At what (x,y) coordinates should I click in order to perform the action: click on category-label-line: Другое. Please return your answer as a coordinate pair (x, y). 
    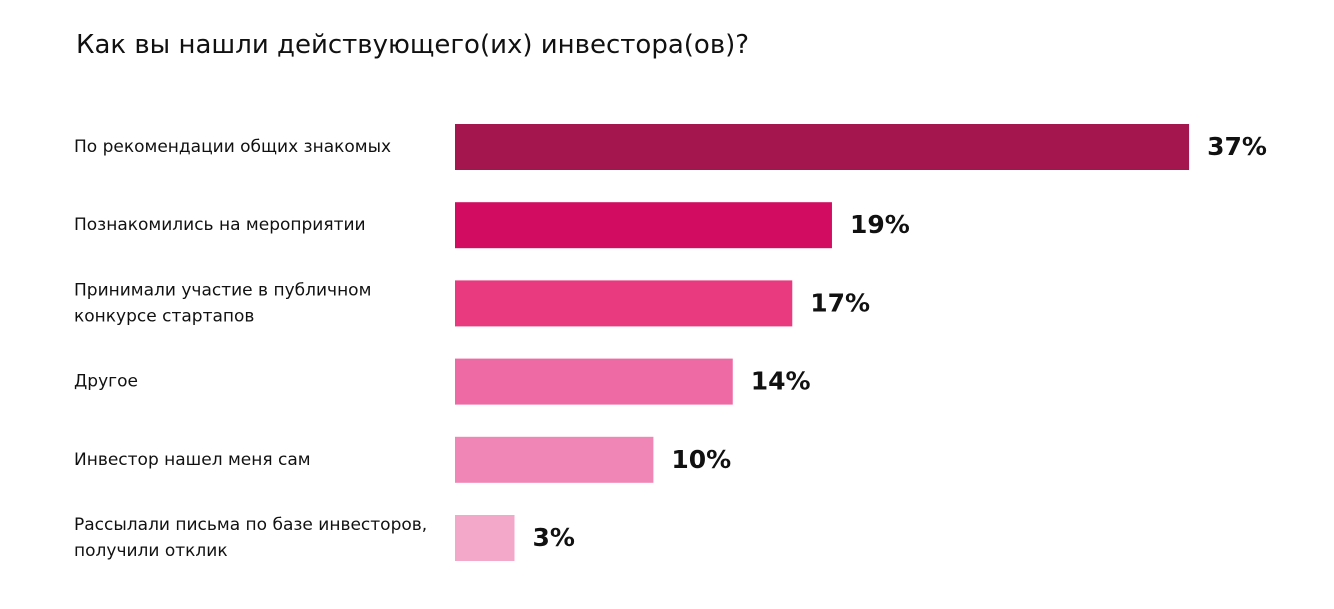
    Looking at the image, I should click on (106, 382).